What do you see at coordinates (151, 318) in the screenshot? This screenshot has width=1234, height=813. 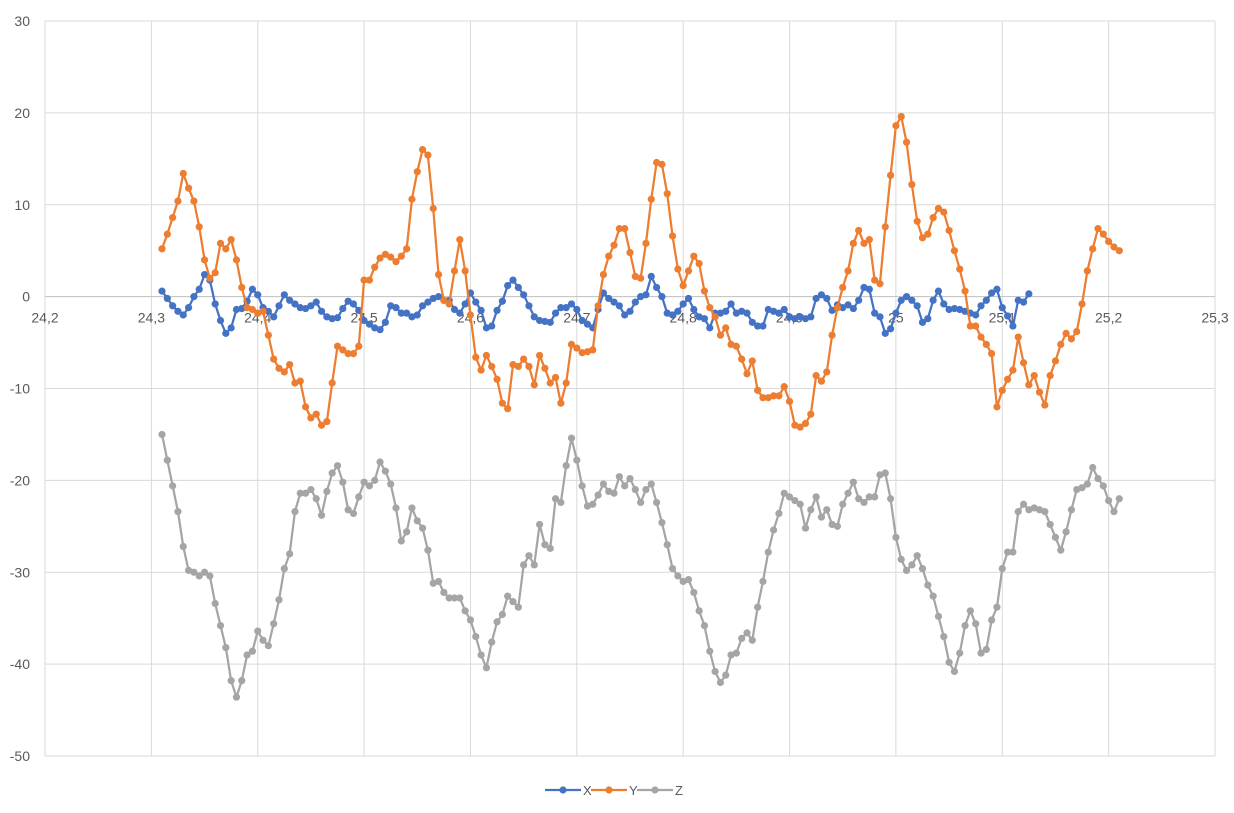 I see `x-tick-label: 24,3` at bounding box center [151, 318].